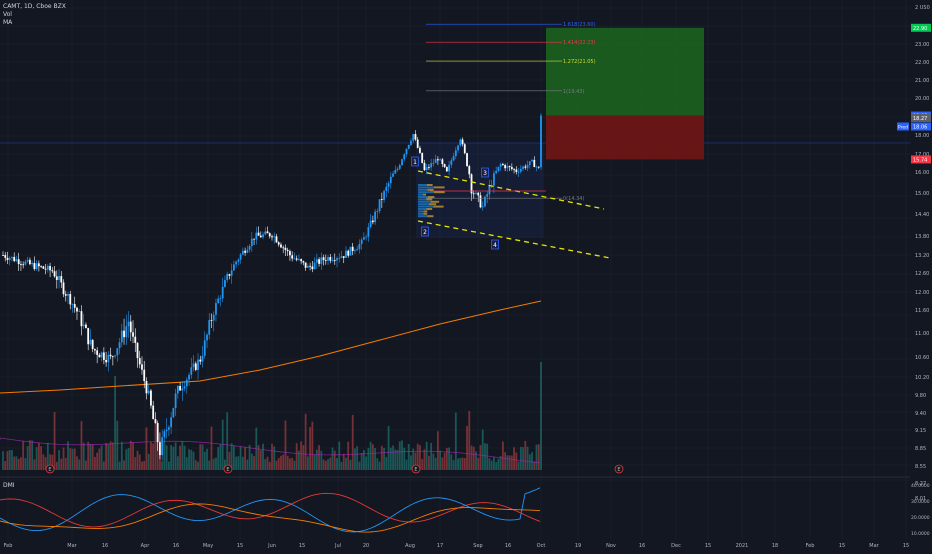  I want to click on channel-upper, so click(511, 190).